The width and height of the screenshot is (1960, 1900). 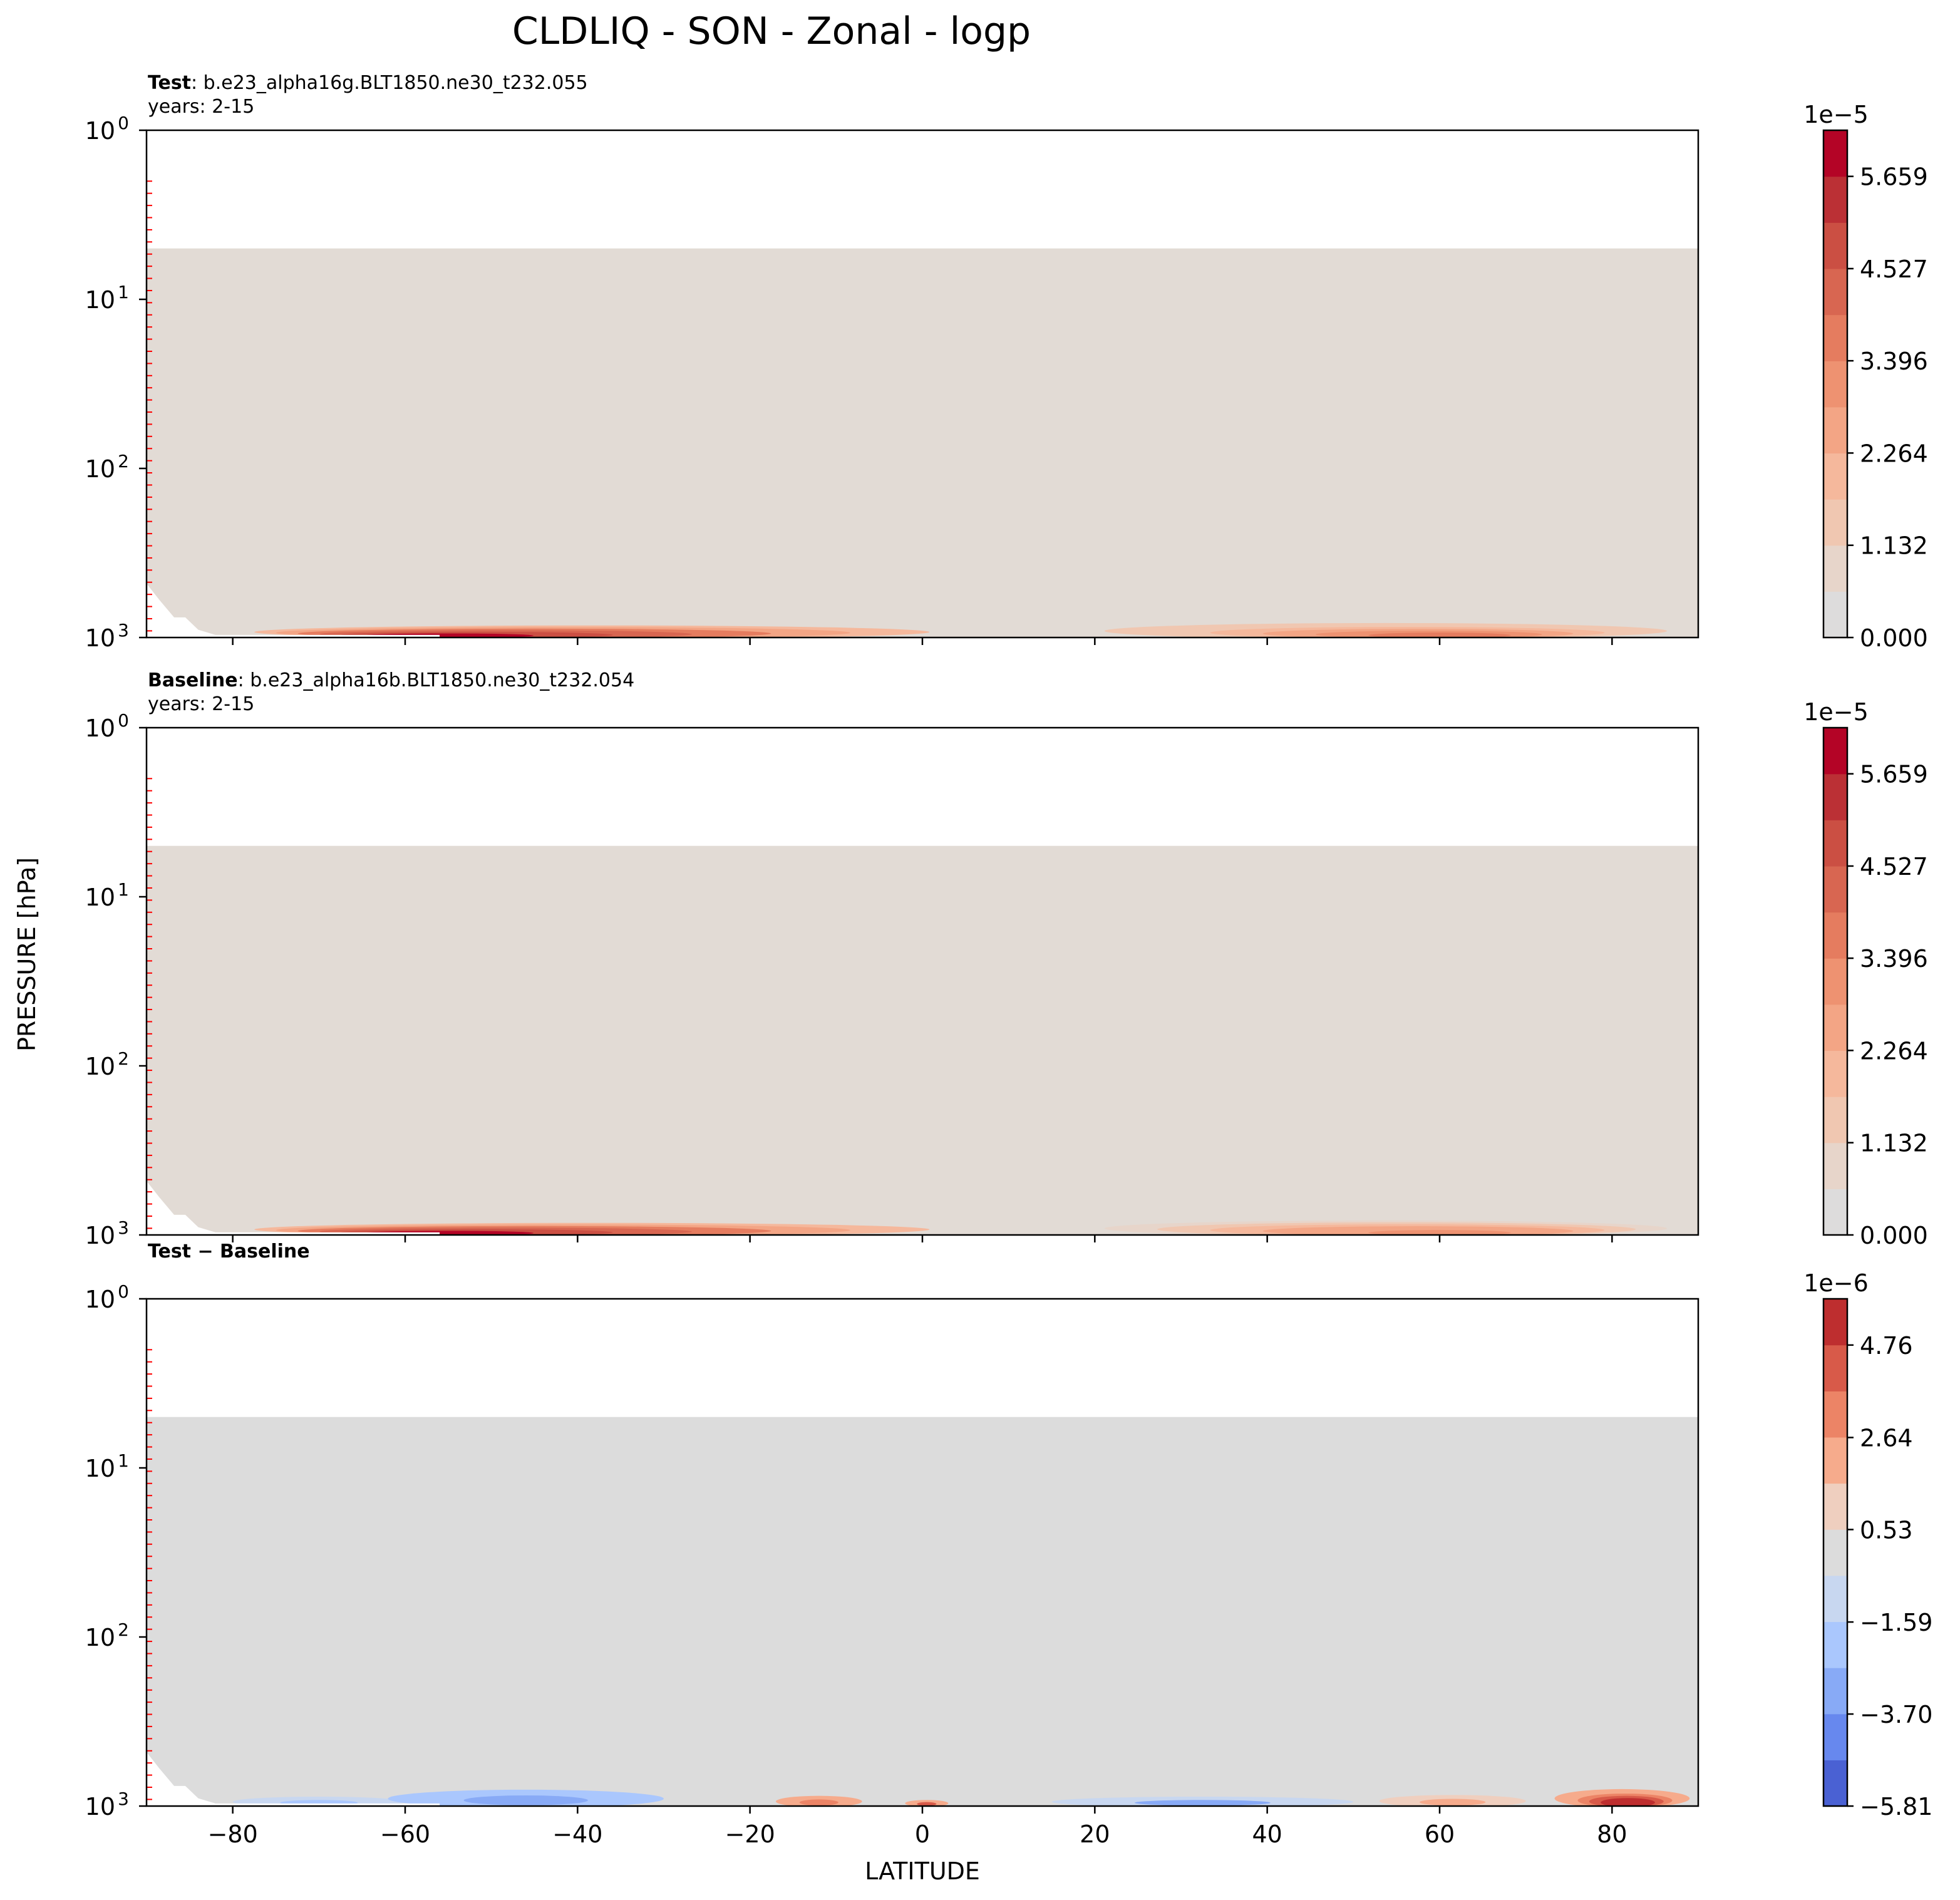 What do you see at coordinates (1886, 1438) in the screenshot?
I see `colorbar-tick-label: 2.64` at bounding box center [1886, 1438].